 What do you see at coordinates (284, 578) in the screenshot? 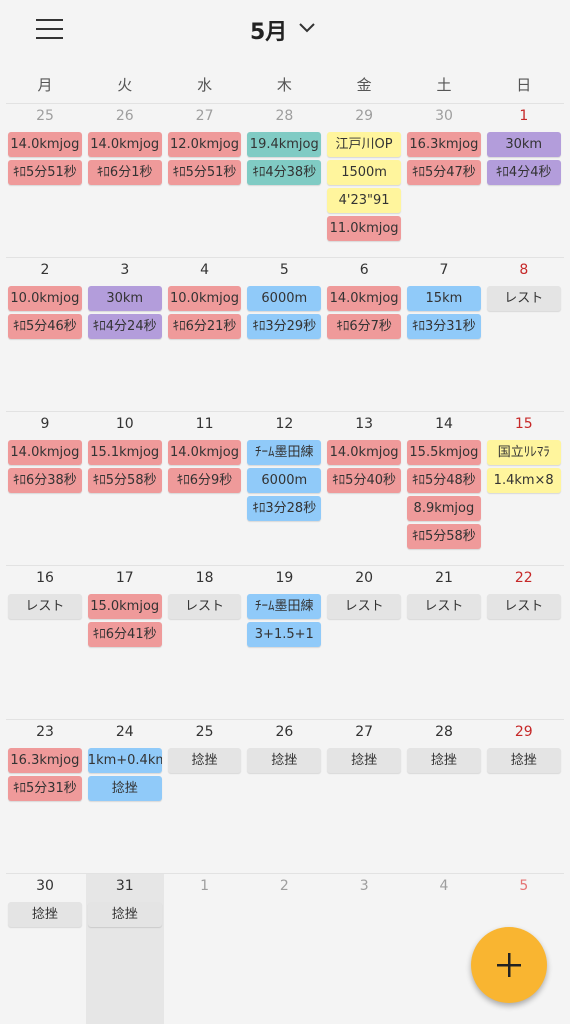
I see `day-number: 19` at bounding box center [284, 578].